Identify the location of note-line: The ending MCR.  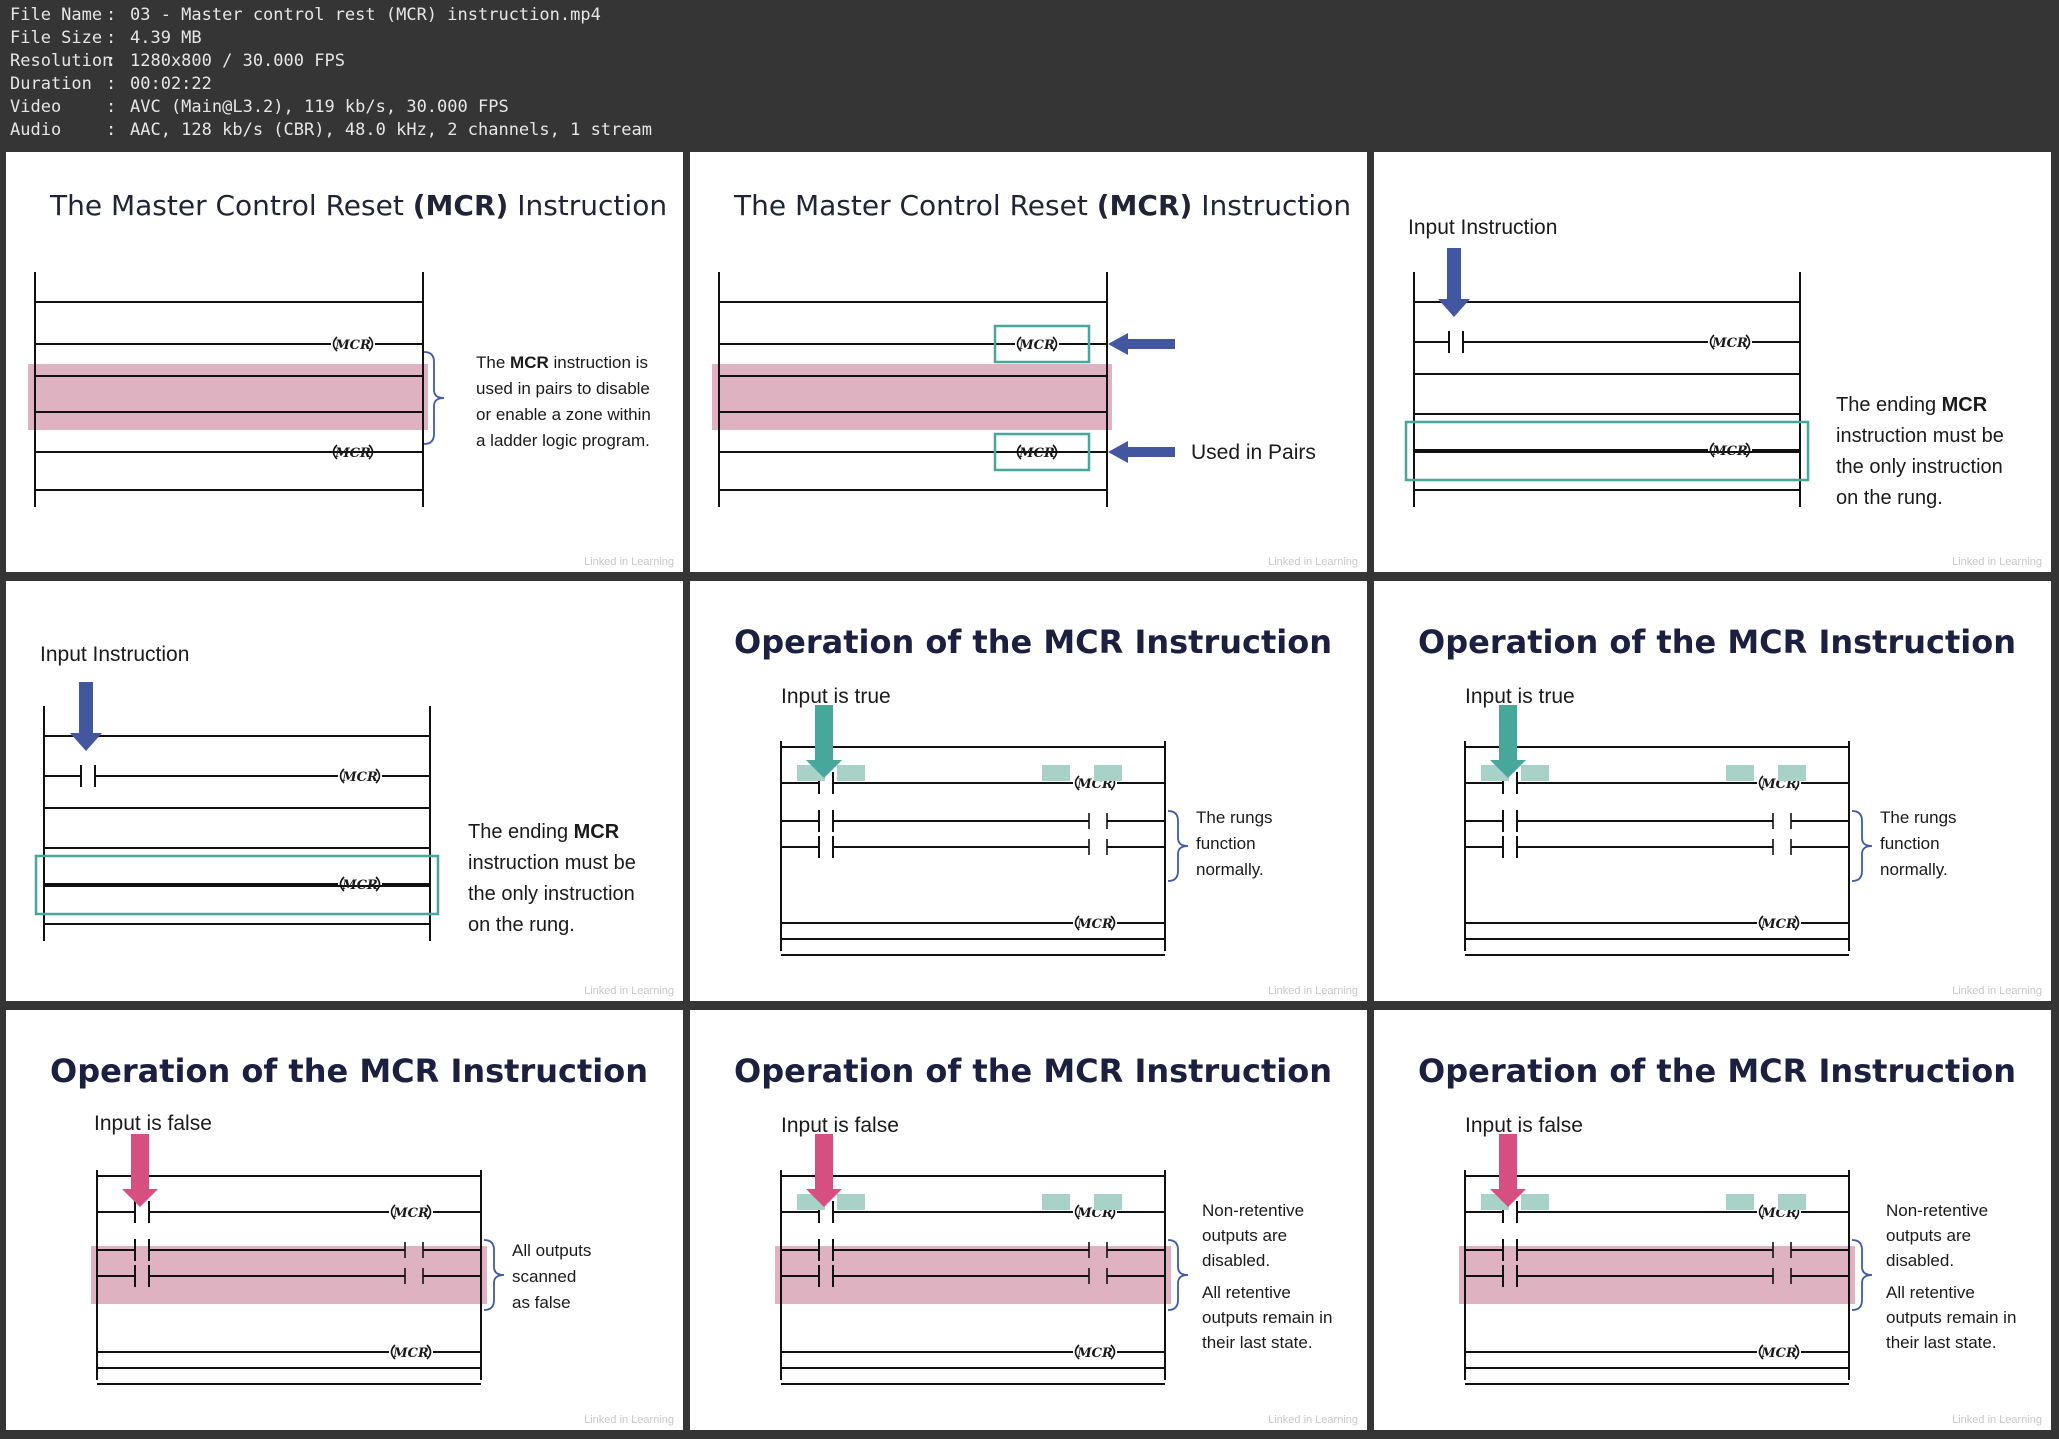
(544, 832).